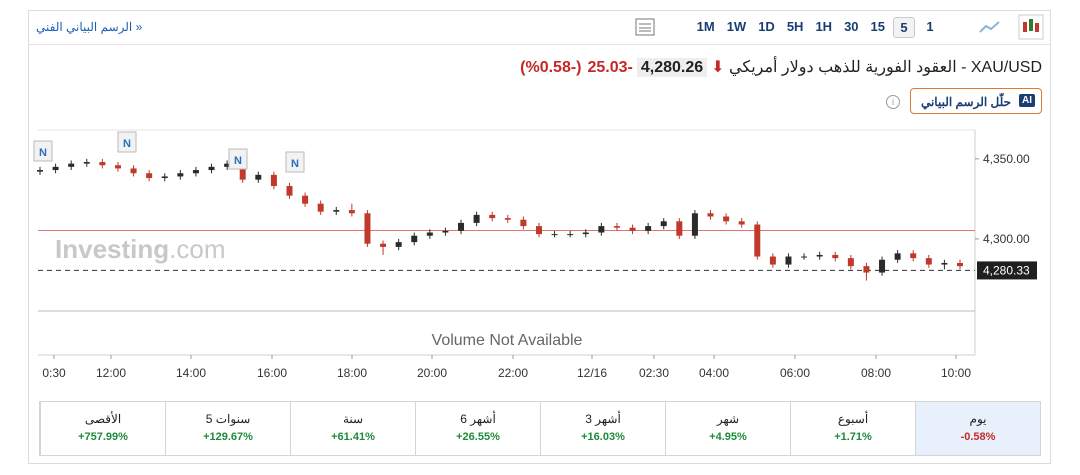  I want to click on timeframe-button: 5, so click(904, 27).